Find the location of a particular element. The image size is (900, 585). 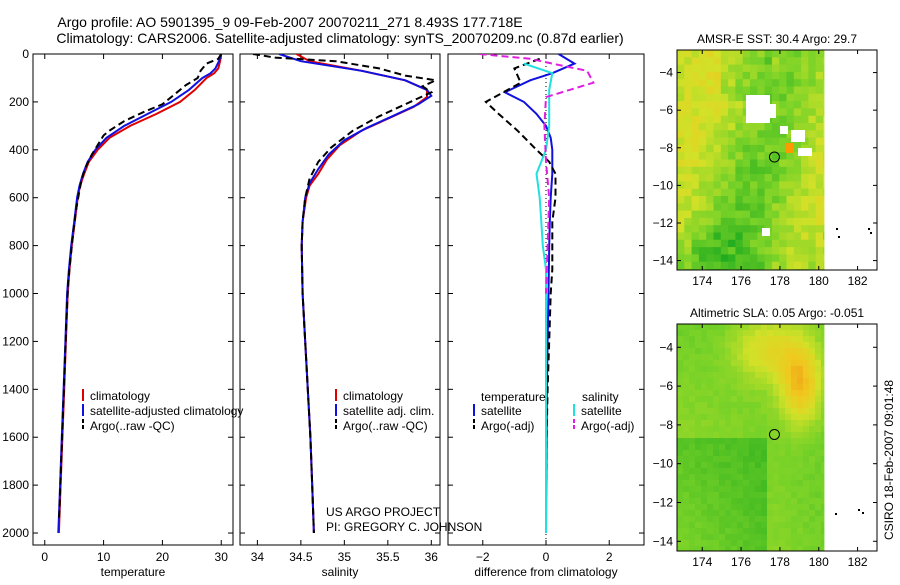

sla_map-ytick-label: −14 is located at coordinates (663, 541).